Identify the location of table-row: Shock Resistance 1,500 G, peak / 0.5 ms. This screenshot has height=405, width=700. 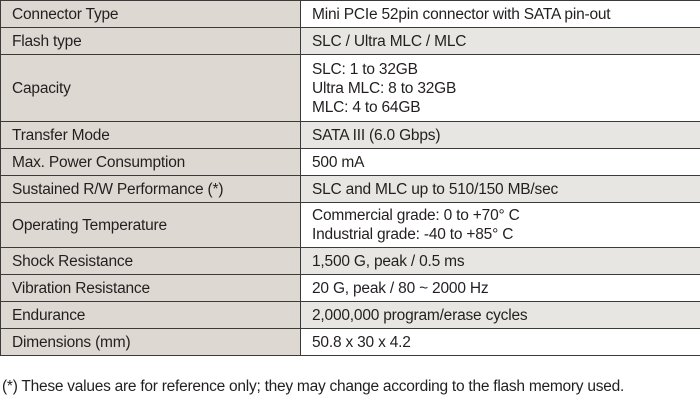
(350, 261).